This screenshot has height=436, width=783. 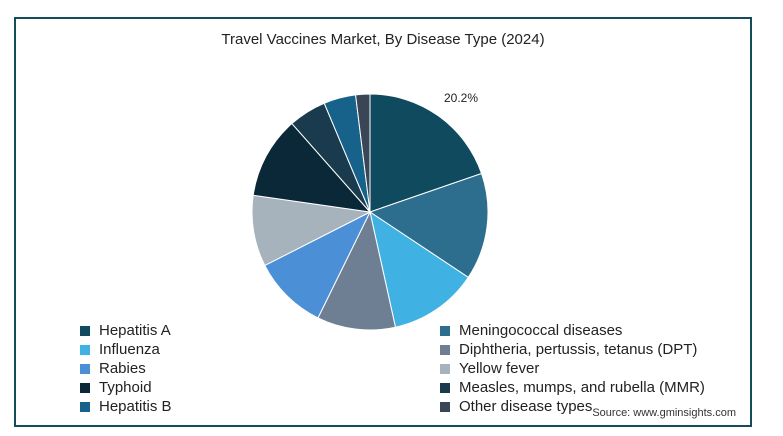 I want to click on slice-label-0: 20.2%, so click(x=461, y=98).